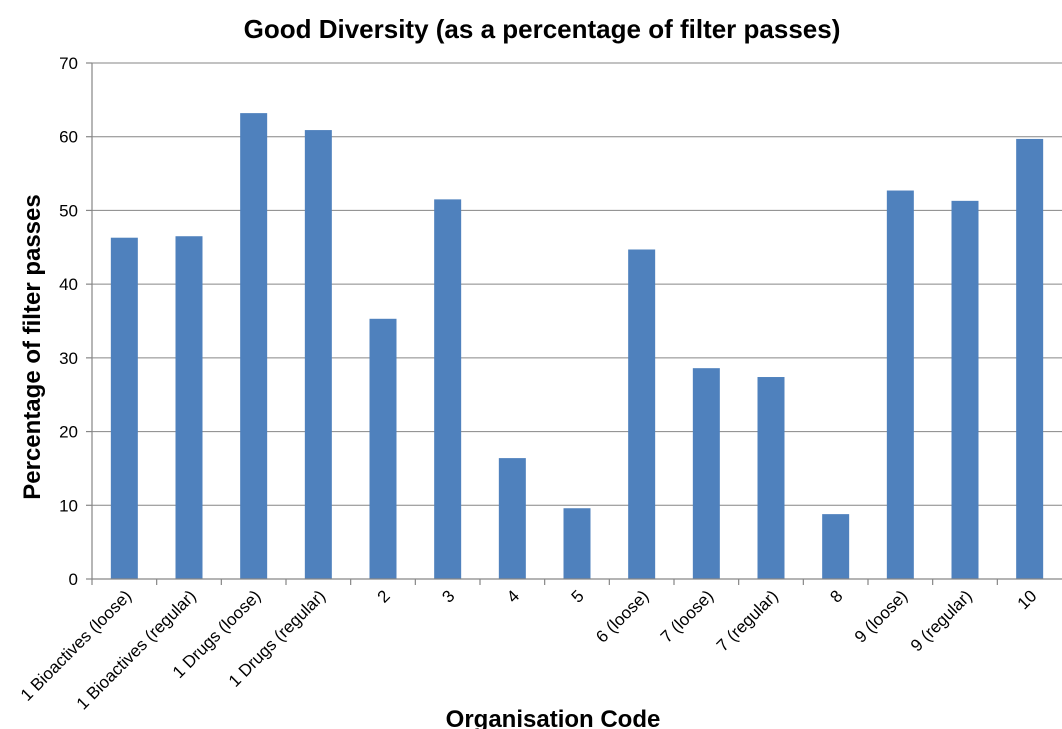 The image size is (1062, 729). I want to click on y-tick-label: 0, so click(73, 579).